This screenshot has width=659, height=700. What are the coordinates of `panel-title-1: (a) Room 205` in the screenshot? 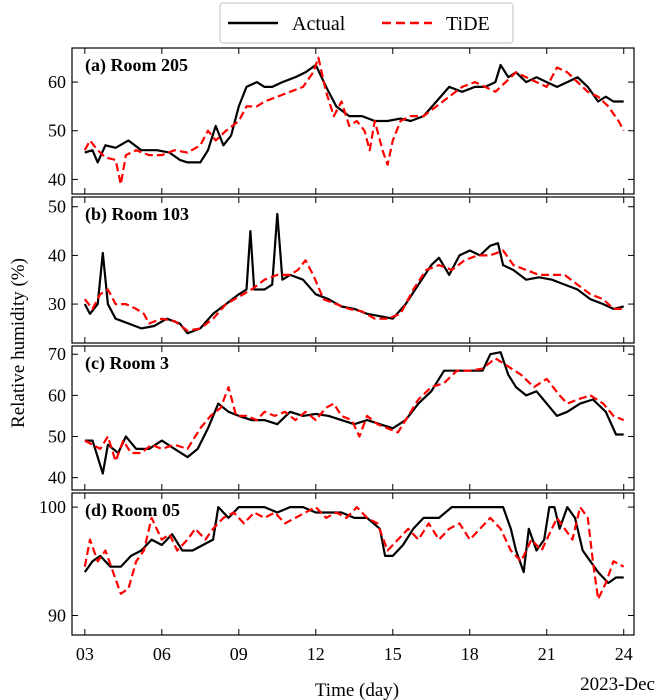 It's located at (136, 65).